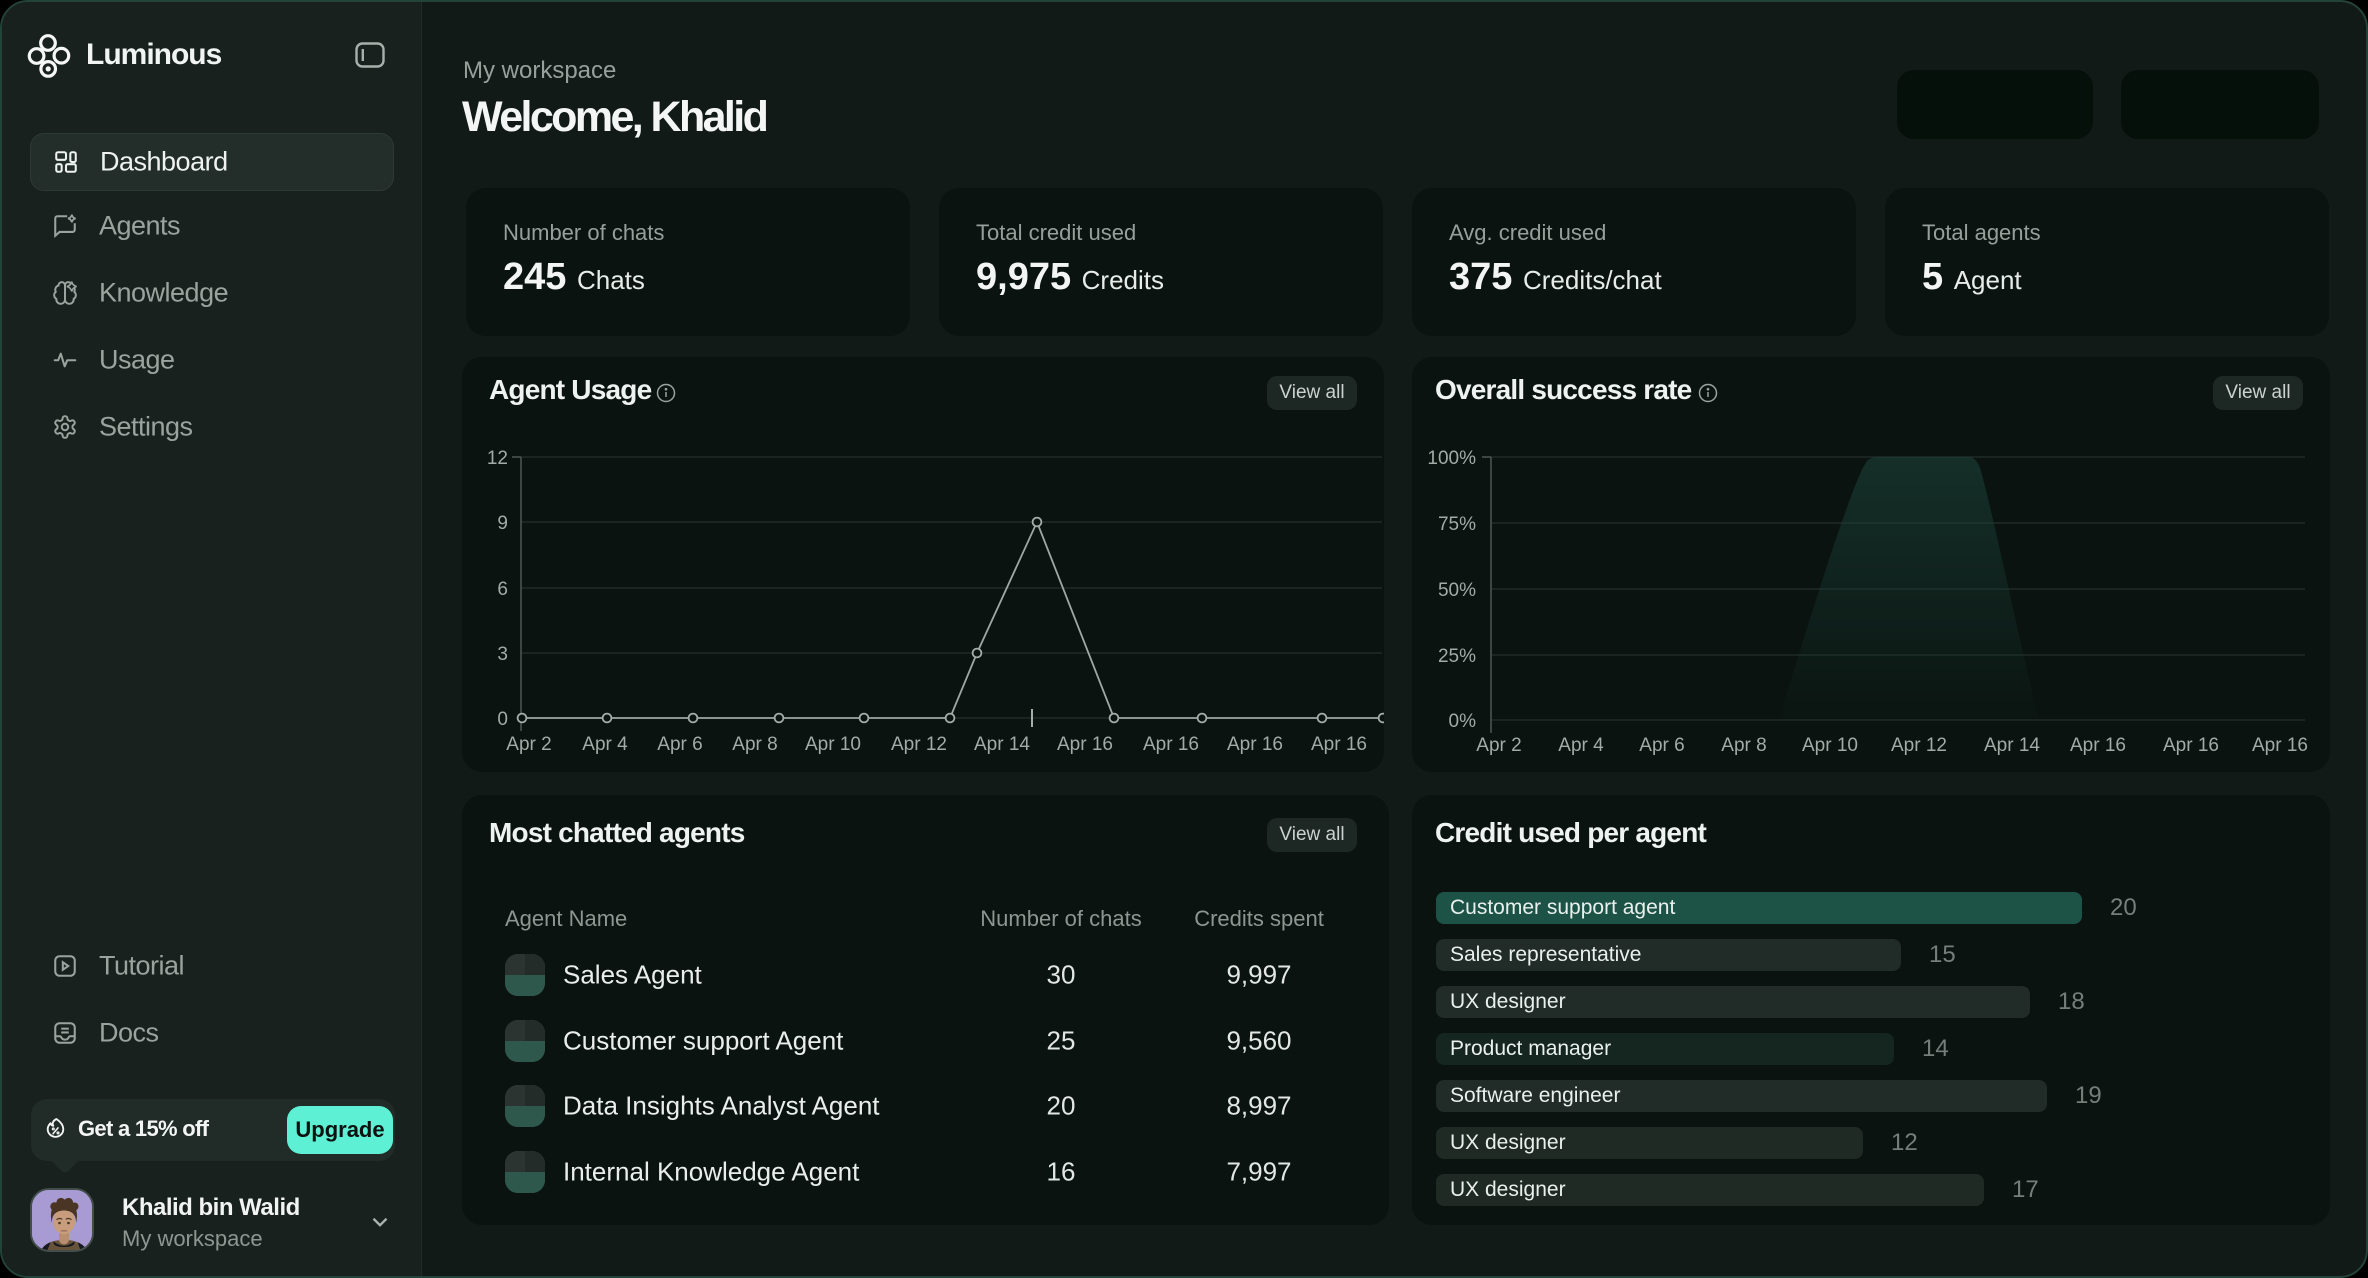 This screenshot has width=2368, height=1278. What do you see at coordinates (502, 523) in the screenshot?
I see `svg-text: 9` at bounding box center [502, 523].